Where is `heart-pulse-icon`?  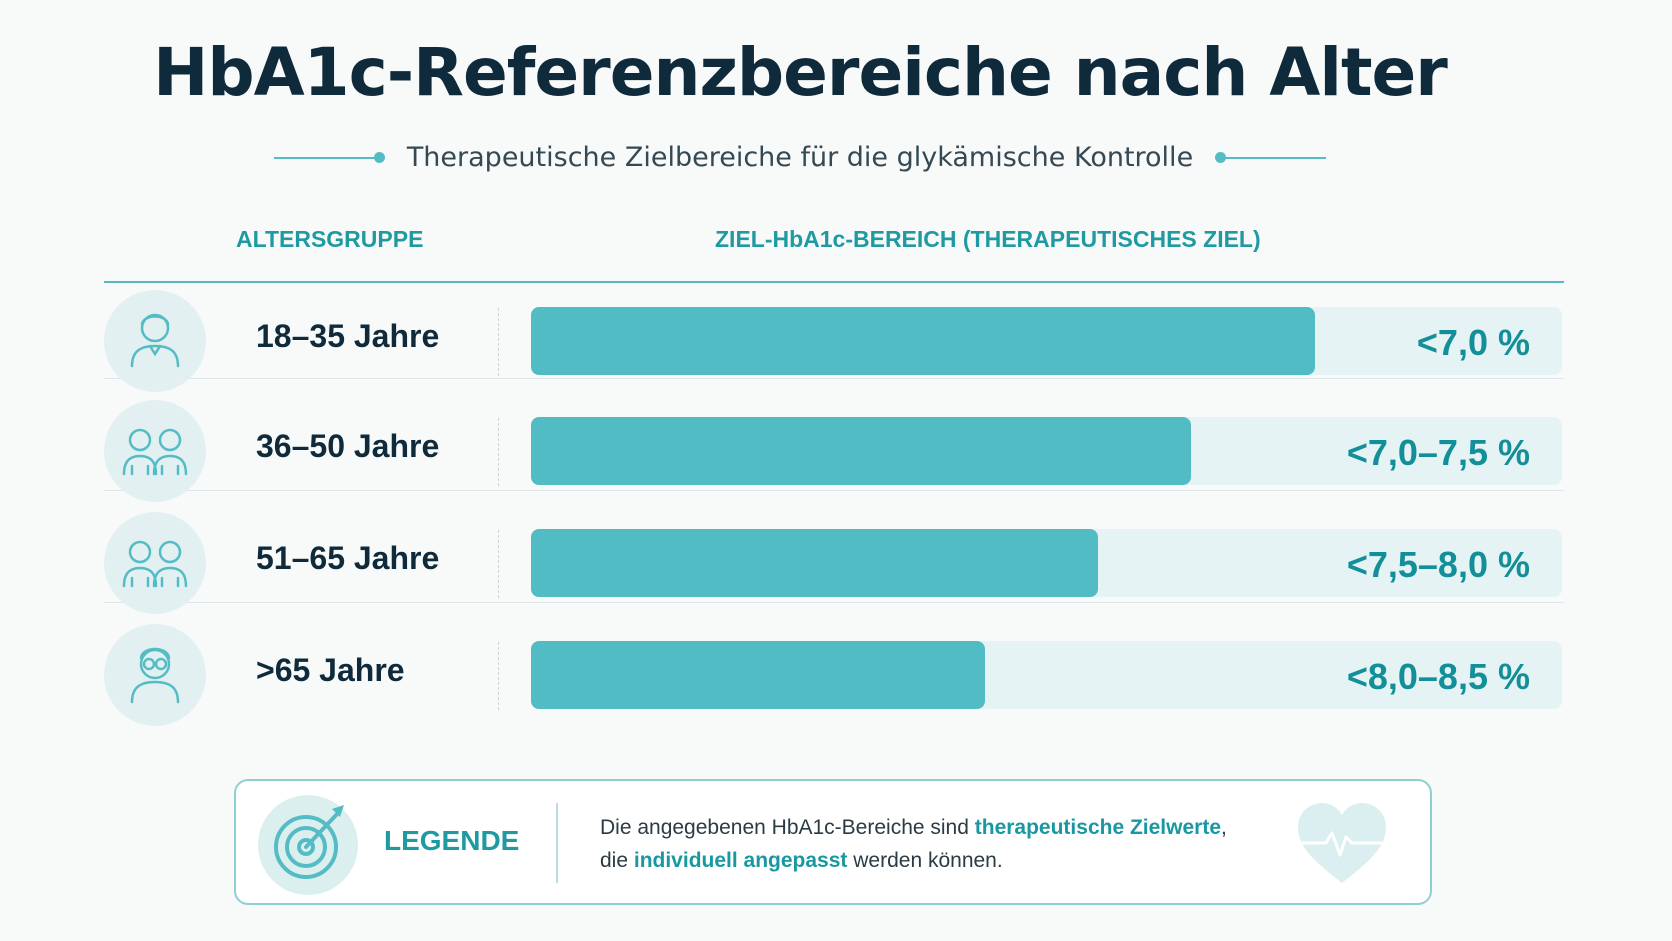 heart-pulse-icon is located at coordinates (1342, 846).